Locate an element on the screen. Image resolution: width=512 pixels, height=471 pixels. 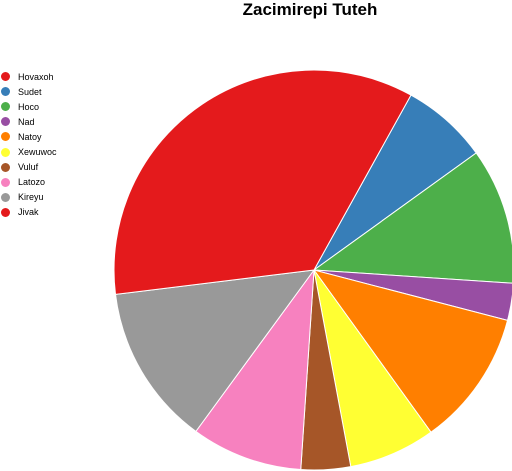
legend-item: Jivak is located at coordinates (29, 212).